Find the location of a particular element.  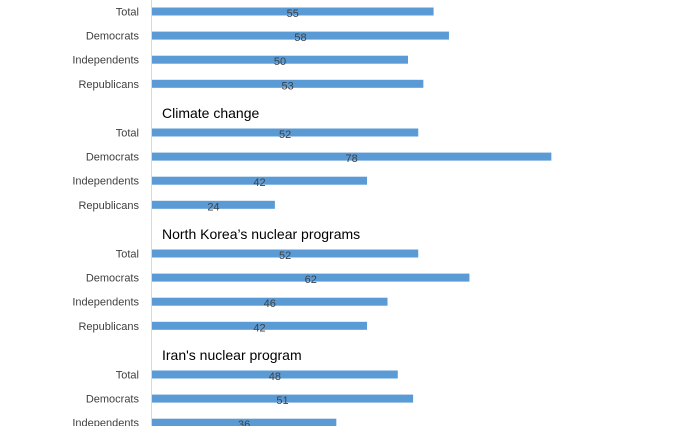

data-label: 50 is located at coordinates (280, 62).